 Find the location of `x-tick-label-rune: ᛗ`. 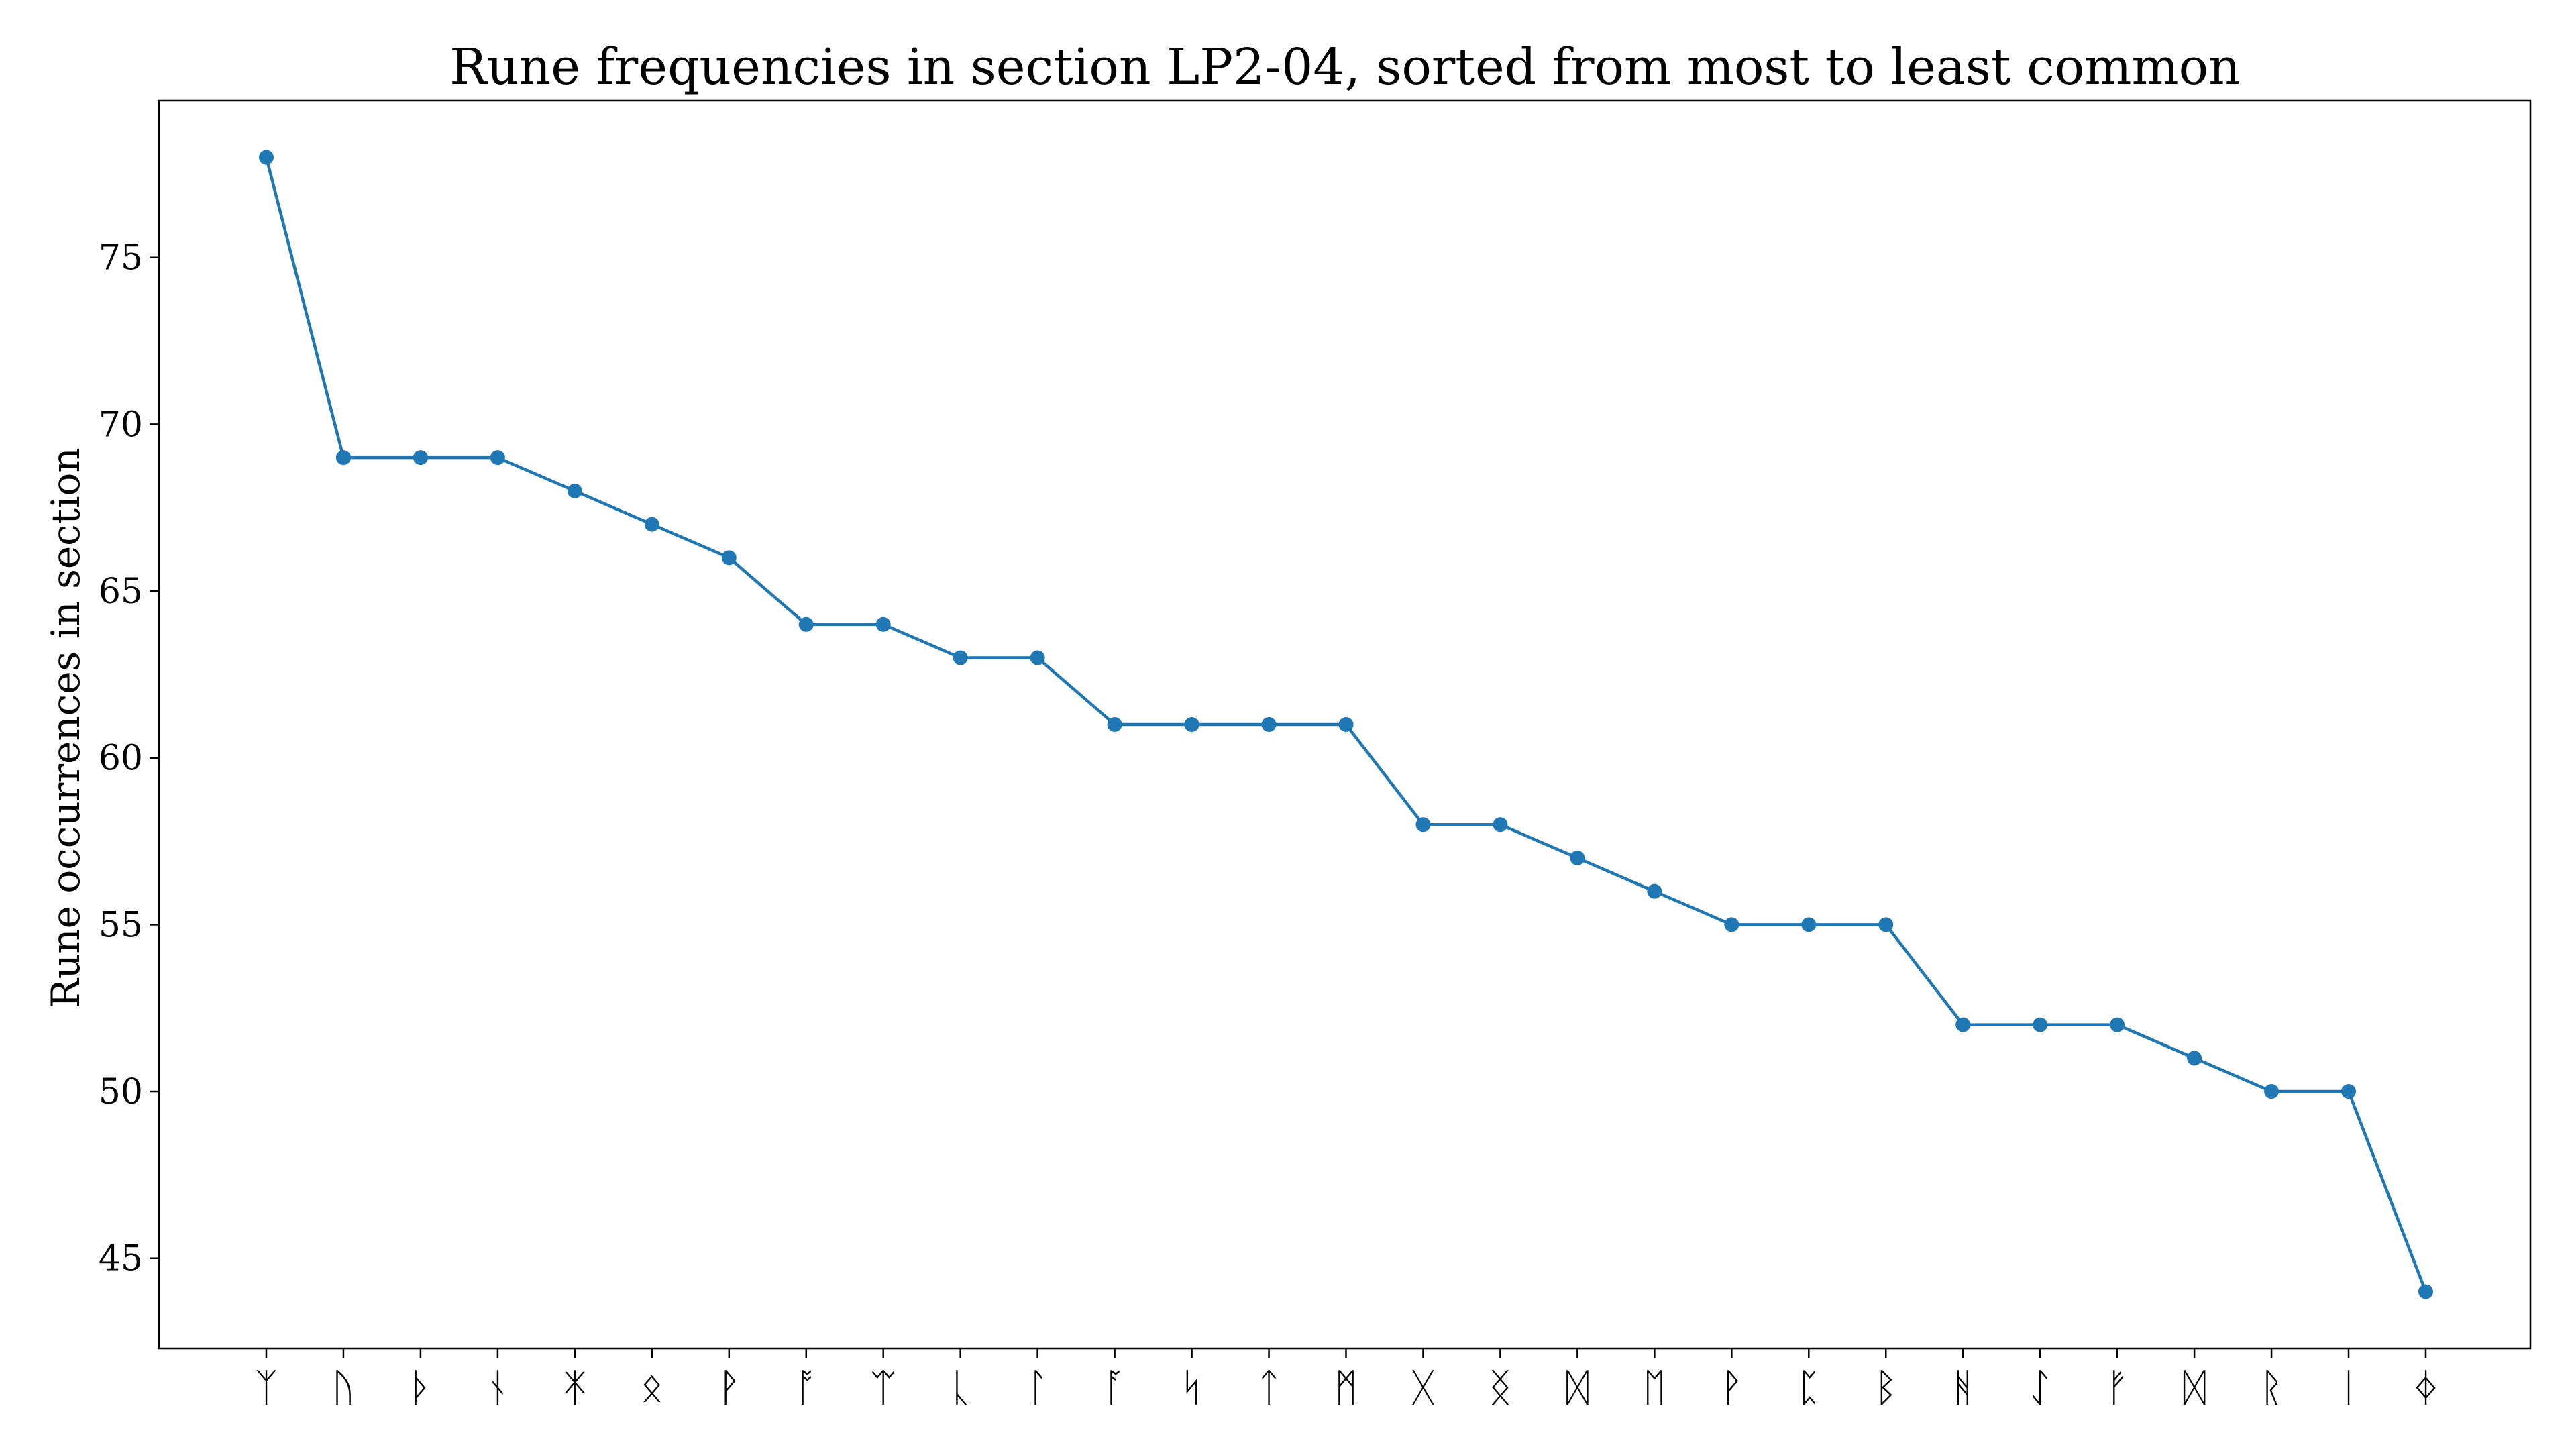

x-tick-label-rune: ᛗ is located at coordinates (1346, 1387).